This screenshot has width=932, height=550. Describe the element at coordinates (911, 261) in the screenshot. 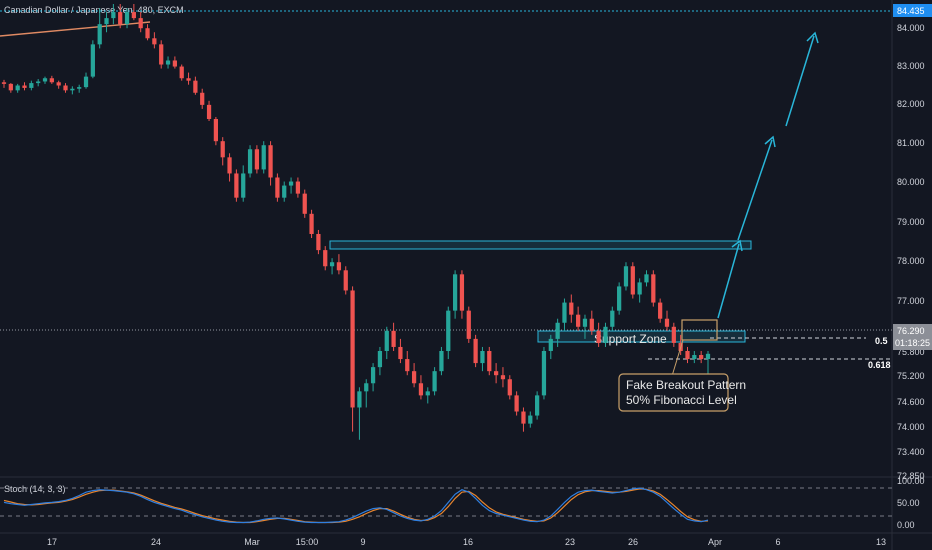

I see `price-tick-label: 78.000` at that location.